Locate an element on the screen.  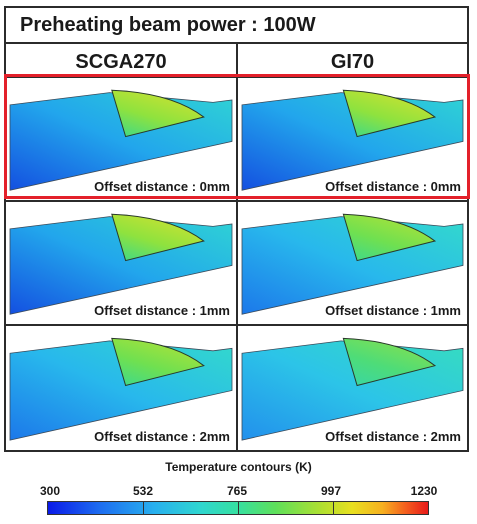
column-header-scga270: SCGA270 is located at coordinates (121, 62).